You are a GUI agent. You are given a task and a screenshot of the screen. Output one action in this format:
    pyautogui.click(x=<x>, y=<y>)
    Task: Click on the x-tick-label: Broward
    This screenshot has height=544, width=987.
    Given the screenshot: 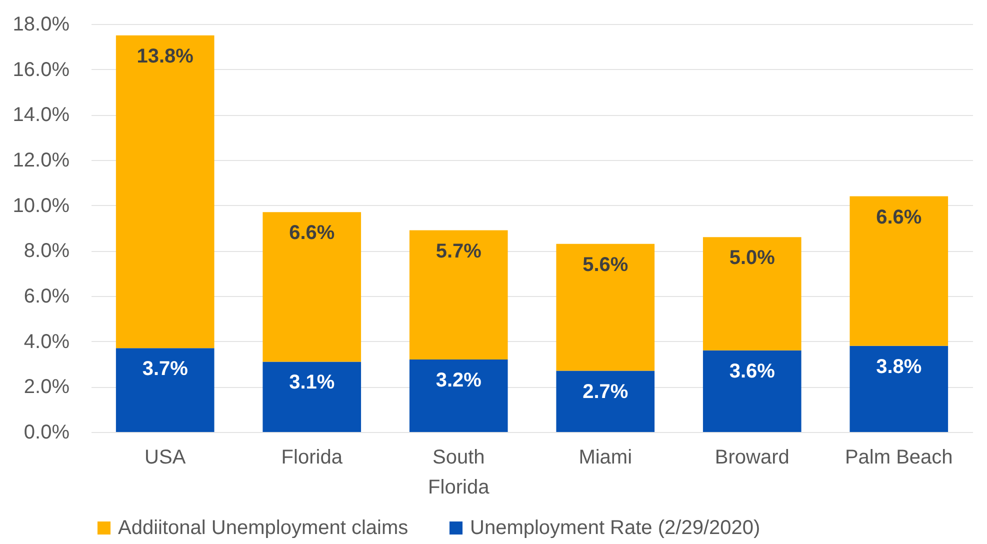 What is the action you would take?
    pyautogui.click(x=752, y=457)
    